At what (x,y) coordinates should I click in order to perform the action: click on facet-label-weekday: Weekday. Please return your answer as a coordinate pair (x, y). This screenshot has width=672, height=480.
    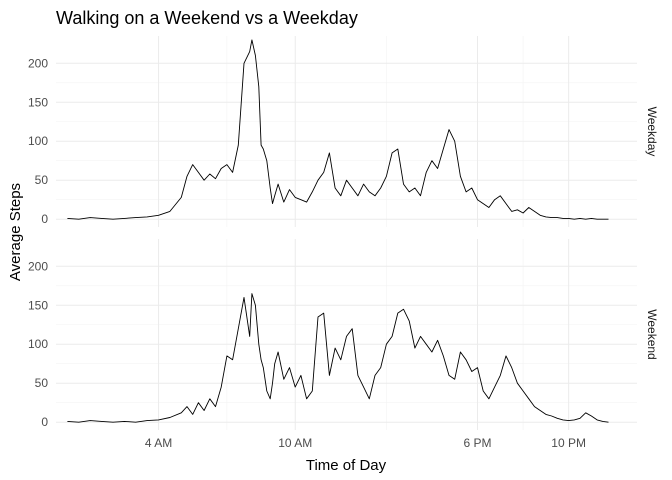
    Looking at the image, I should click on (652, 132).